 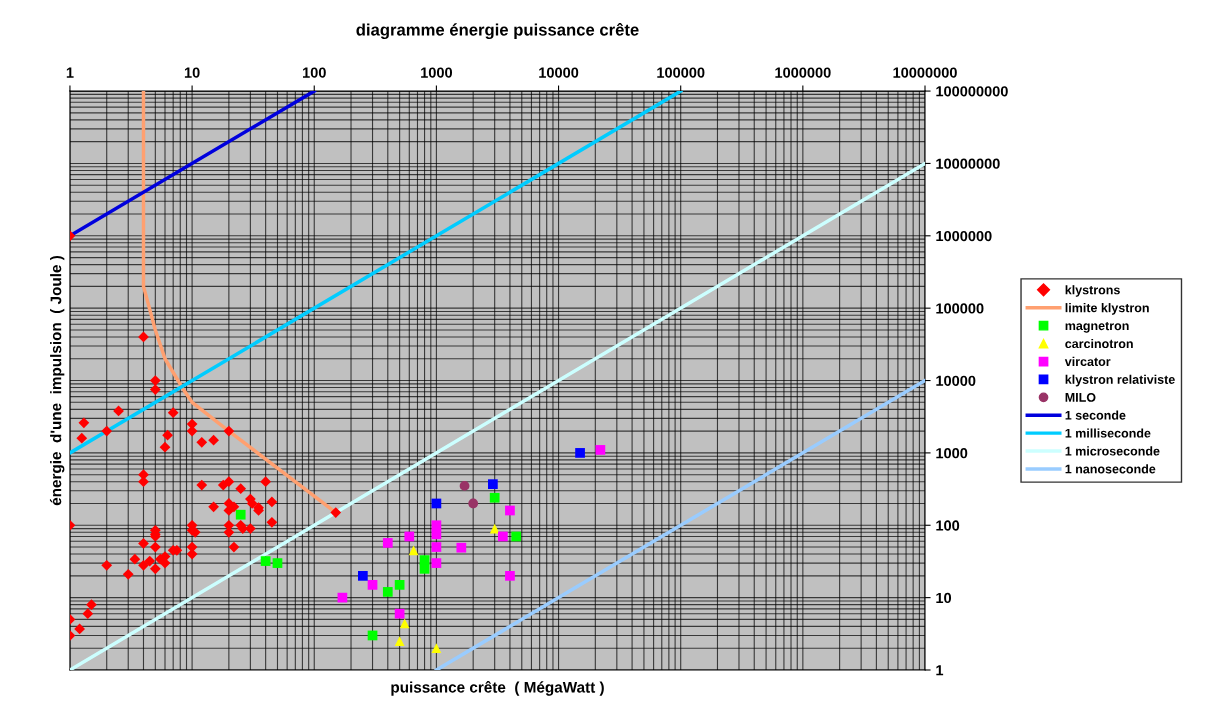 I want to click on y-tick-label: 100000, so click(x=960, y=308).